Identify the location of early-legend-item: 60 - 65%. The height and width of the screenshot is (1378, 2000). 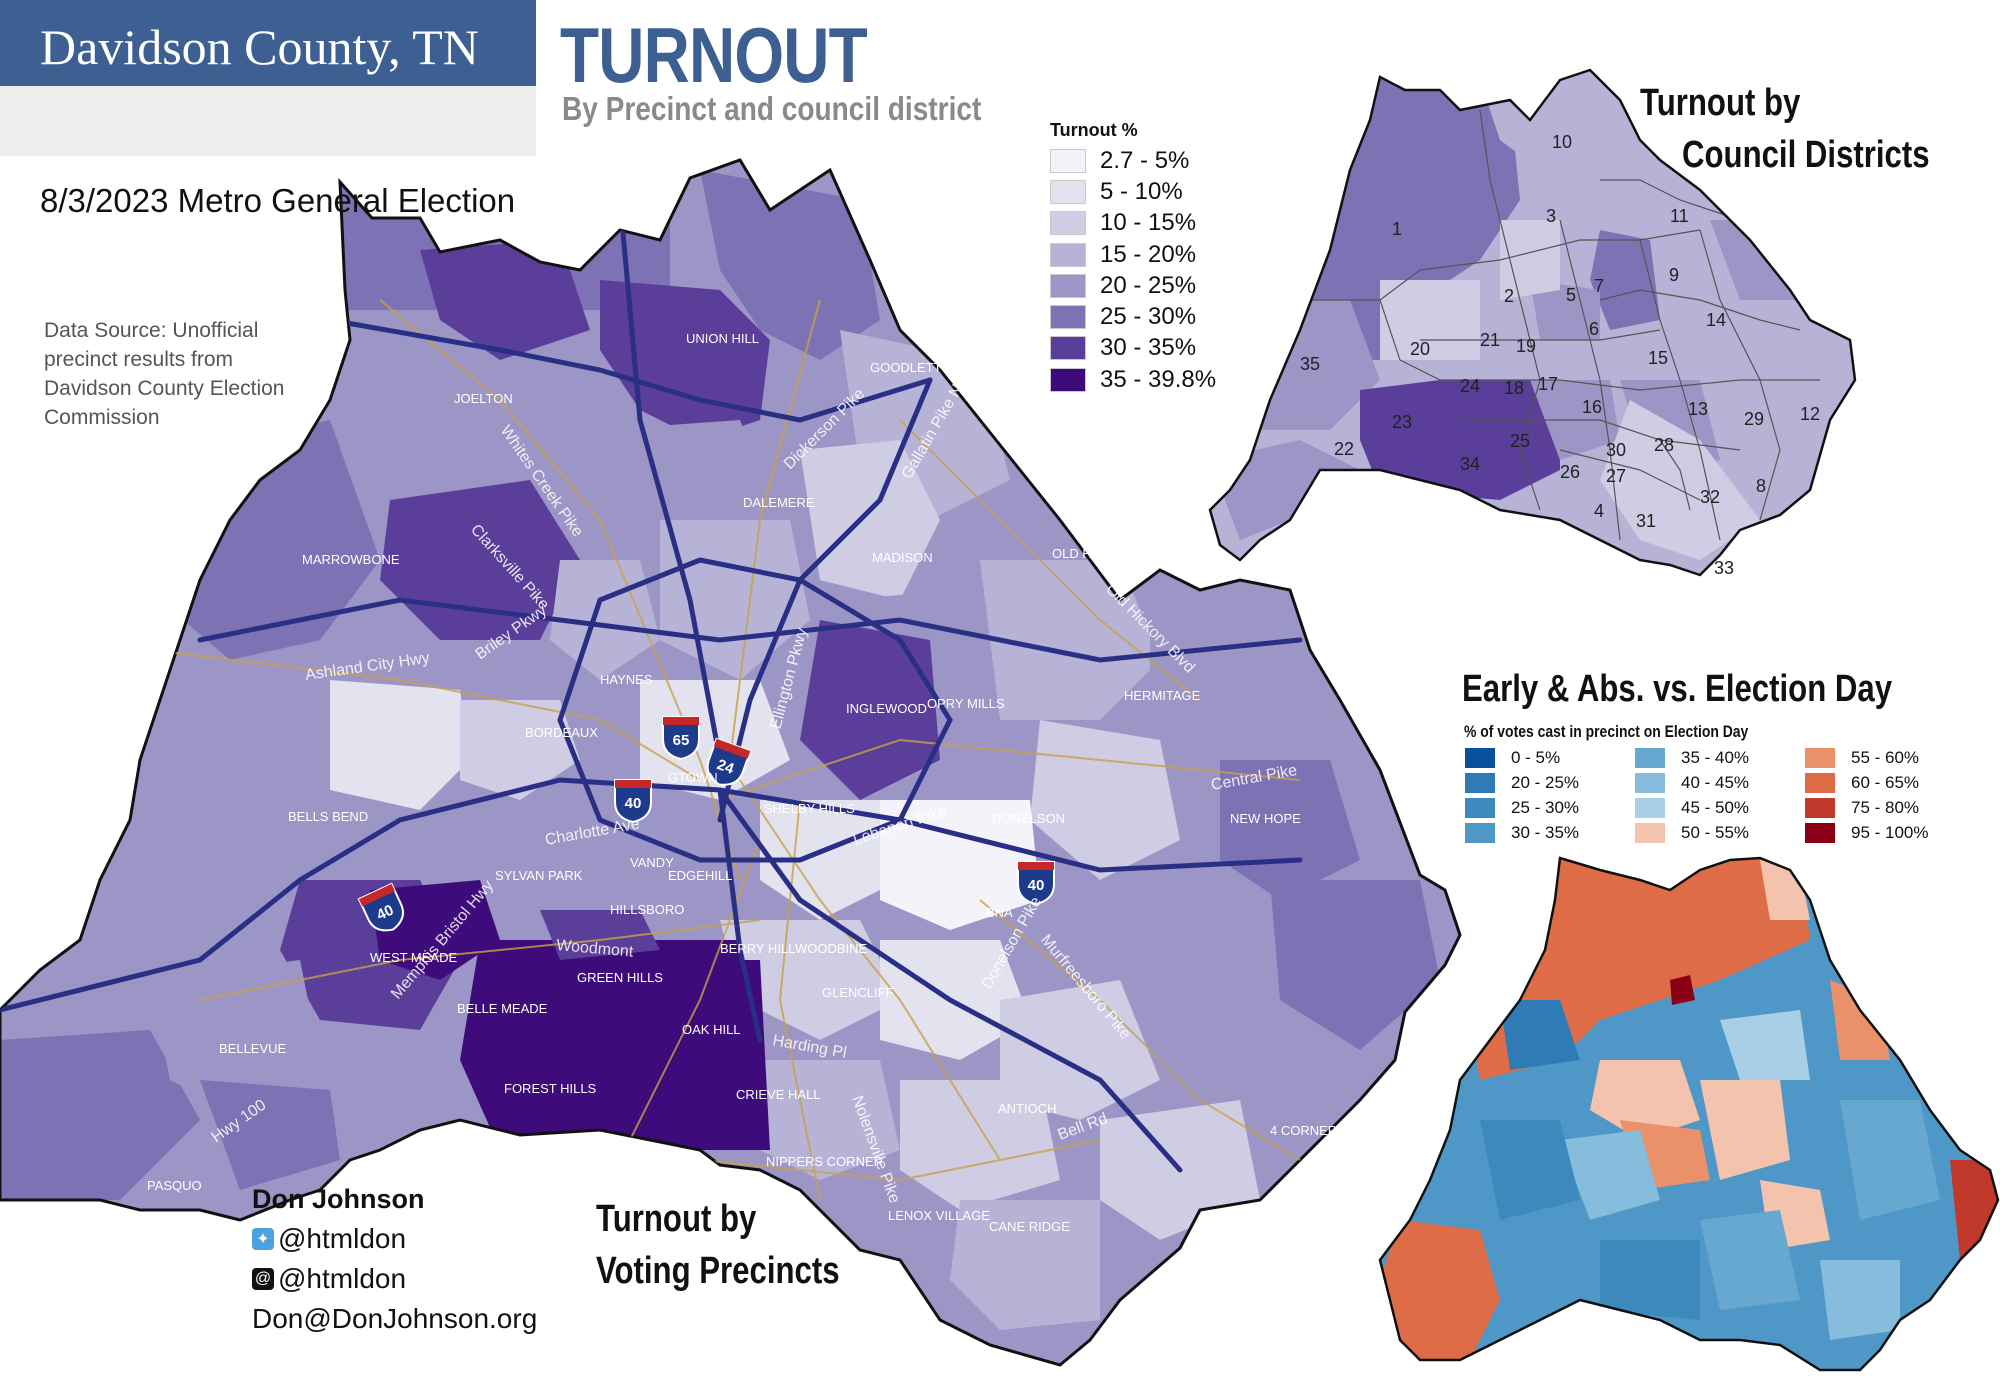
(1862, 783).